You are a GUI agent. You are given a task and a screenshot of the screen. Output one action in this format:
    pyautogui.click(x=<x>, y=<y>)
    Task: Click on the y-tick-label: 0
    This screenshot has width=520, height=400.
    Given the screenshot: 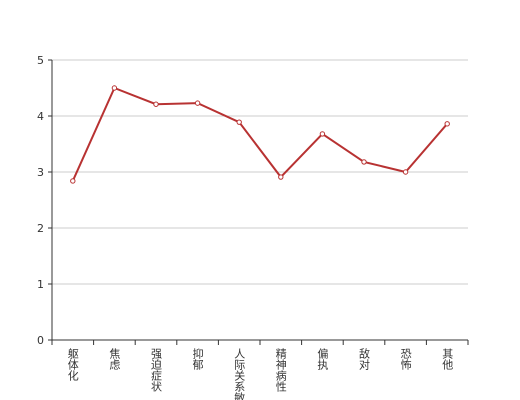 What is the action you would take?
    pyautogui.click(x=40, y=340)
    